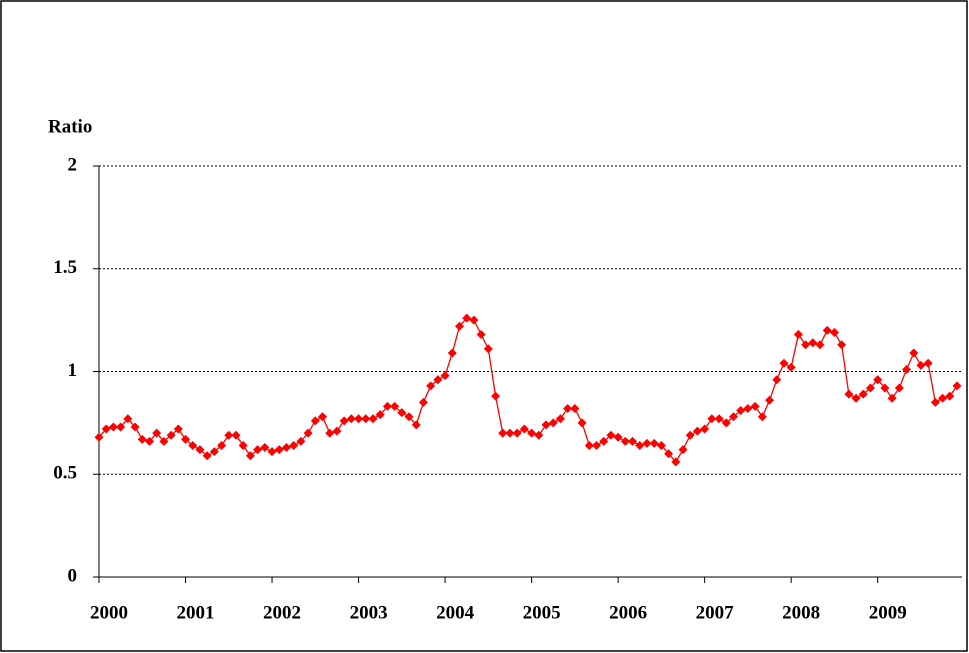 This screenshot has height=653, width=969. I want to click on y-tick-label: 2, so click(73, 164).